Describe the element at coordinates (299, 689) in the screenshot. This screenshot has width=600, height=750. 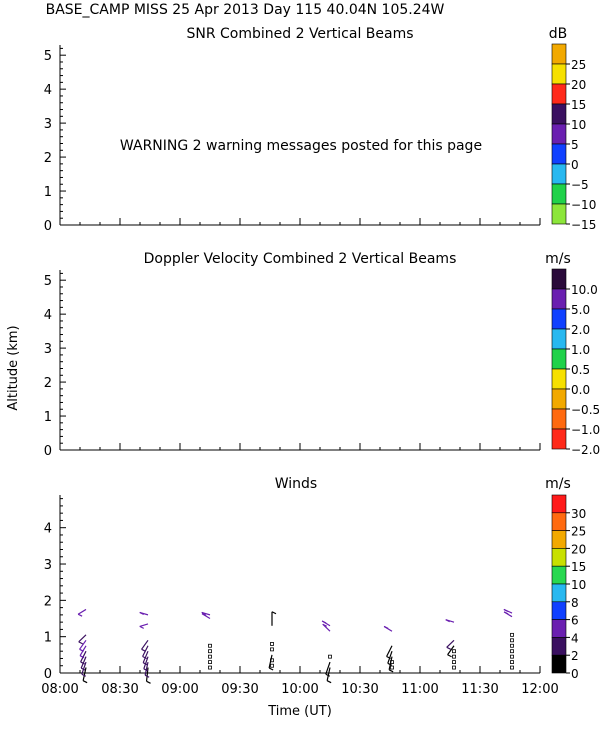
I see `x-tick-label: 10:00` at that location.